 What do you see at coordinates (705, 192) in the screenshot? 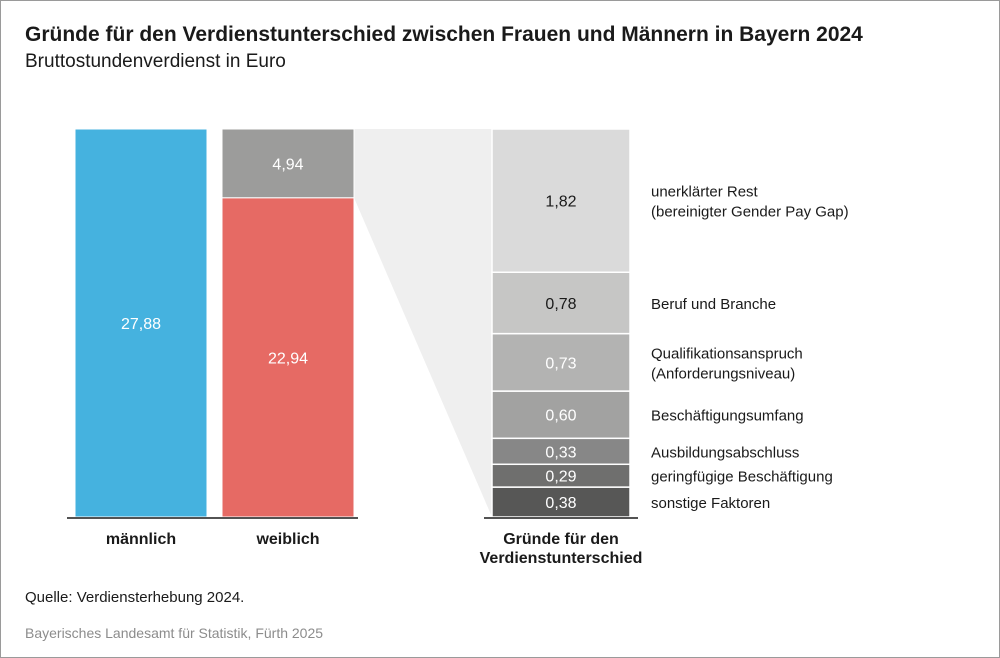
I see `breakdown-factor-label: unerklärter Rest` at bounding box center [705, 192].